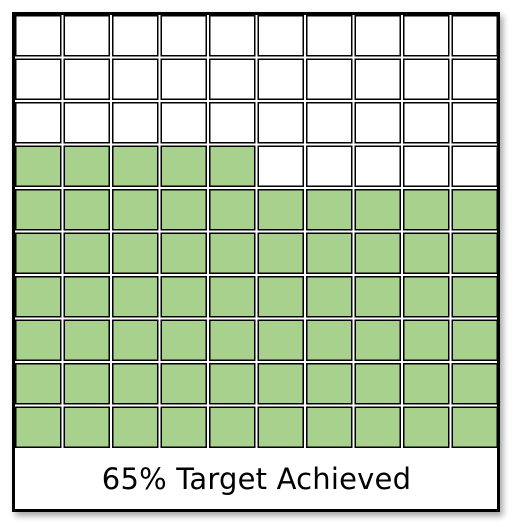 The height and width of the screenshot is (527, 515). What do you see at coordinates (256, 479) in the screenshot?
I see `chart-caption: 65% Target Achieved` at bounding box center [256, 479].